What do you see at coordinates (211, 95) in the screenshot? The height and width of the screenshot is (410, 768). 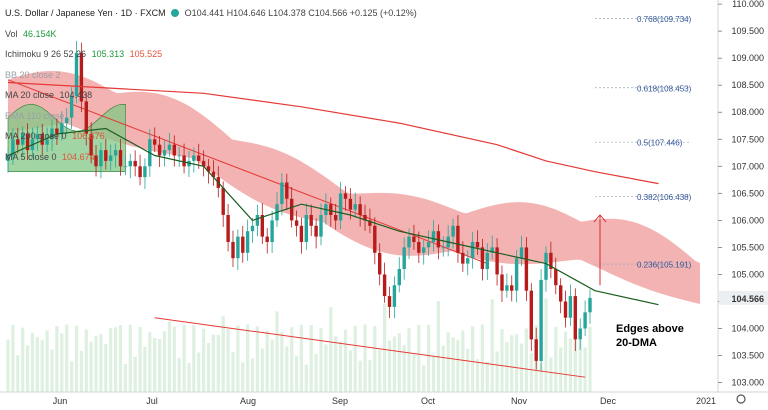 I see `indicator-ma20: MA 20 close 104.438` at bounding box center [211, 95].